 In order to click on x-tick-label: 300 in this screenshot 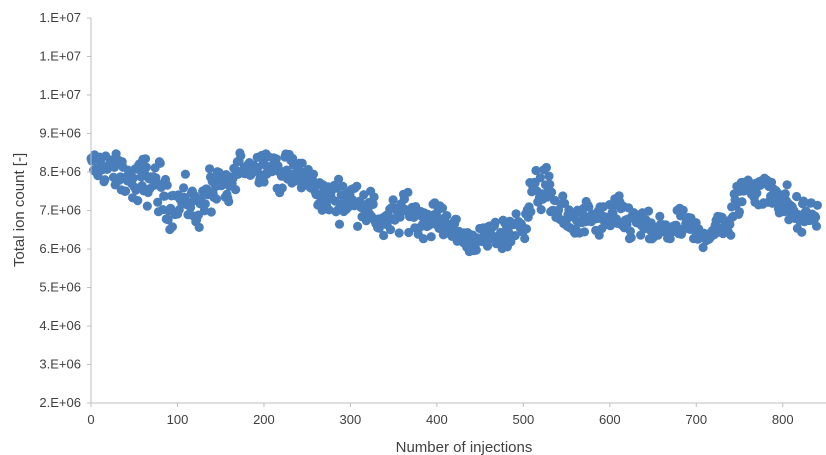, I will do `click(351, 419)`.